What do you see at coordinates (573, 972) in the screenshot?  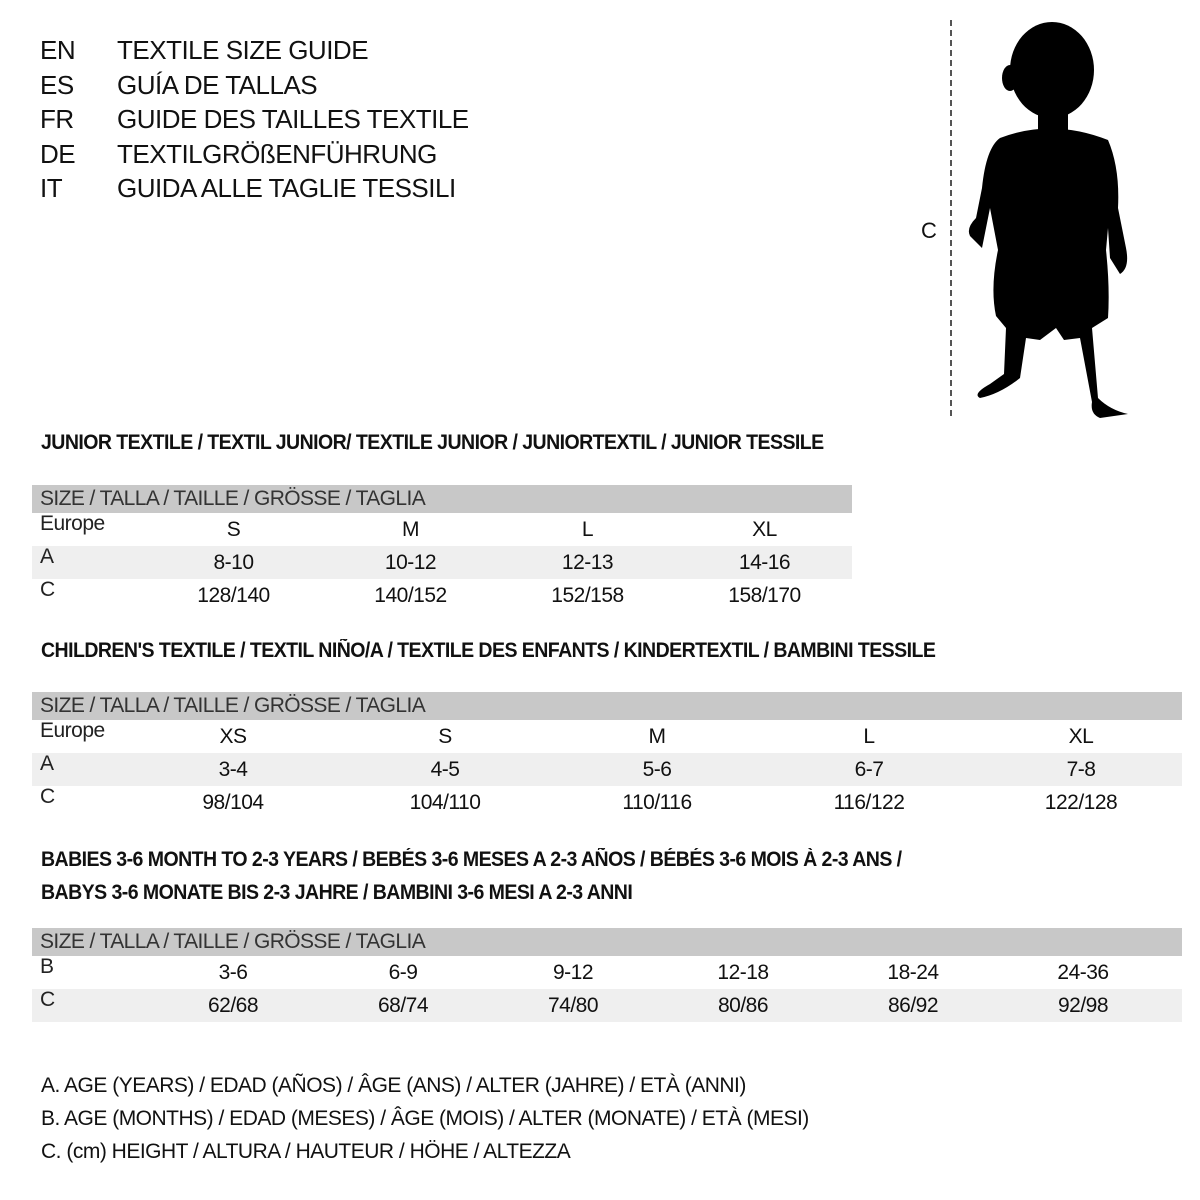 I see `table-cell: 9-12` at bounding box center [573, 972].